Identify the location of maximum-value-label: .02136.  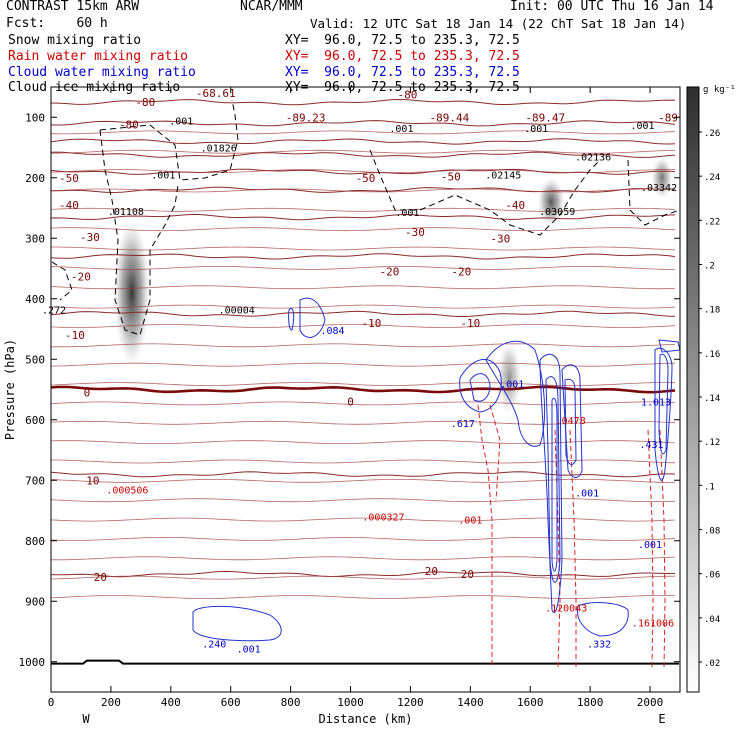
(593, 158).